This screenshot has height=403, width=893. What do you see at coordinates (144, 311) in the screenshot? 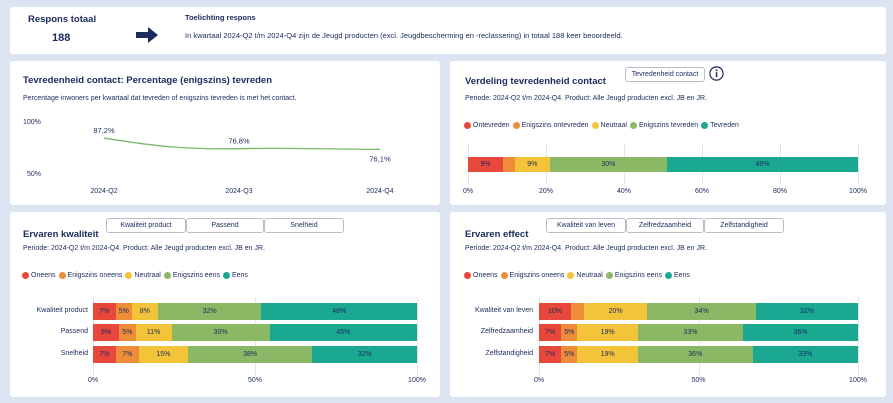
I see `bar-segment-2: 8%` at bounding box center [144, 311].